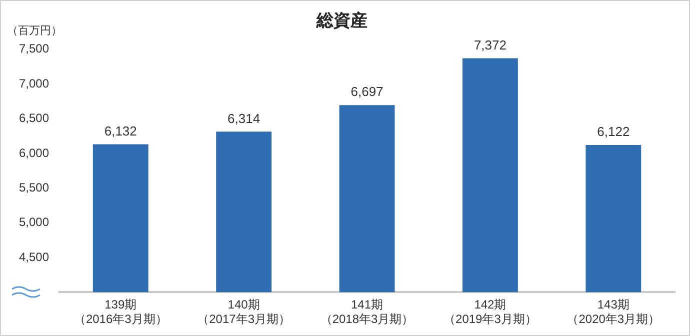 This screenshot has height=336, width=690. I want to click on y-tick-label: 5,500, so click(34, 187).